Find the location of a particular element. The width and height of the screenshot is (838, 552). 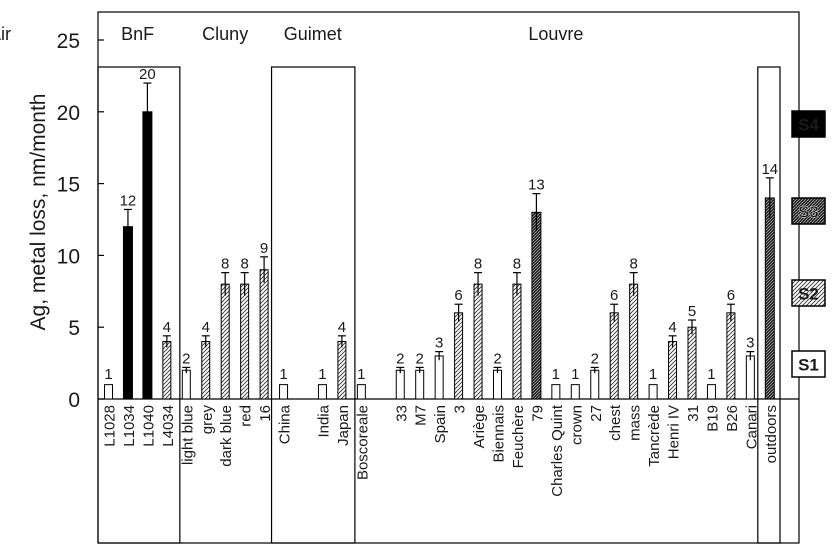

category-label: 16 is located at coordinates (265, 413).